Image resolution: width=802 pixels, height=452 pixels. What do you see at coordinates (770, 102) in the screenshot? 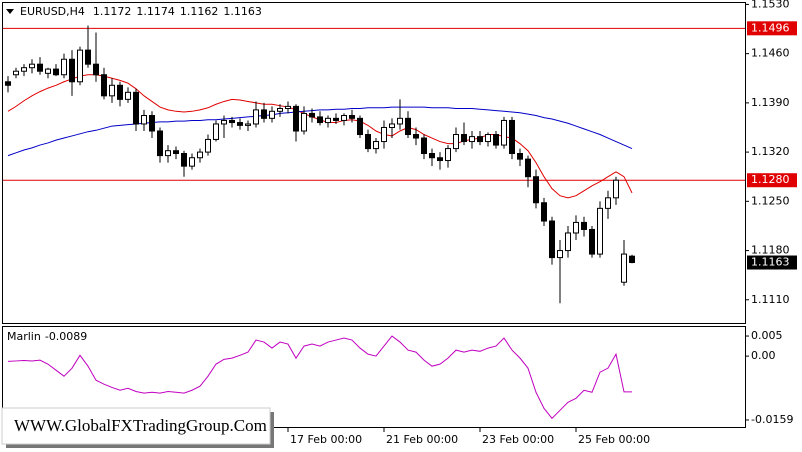
I see `y-tick-label: 1.1390` at bounding box center [770, 102].